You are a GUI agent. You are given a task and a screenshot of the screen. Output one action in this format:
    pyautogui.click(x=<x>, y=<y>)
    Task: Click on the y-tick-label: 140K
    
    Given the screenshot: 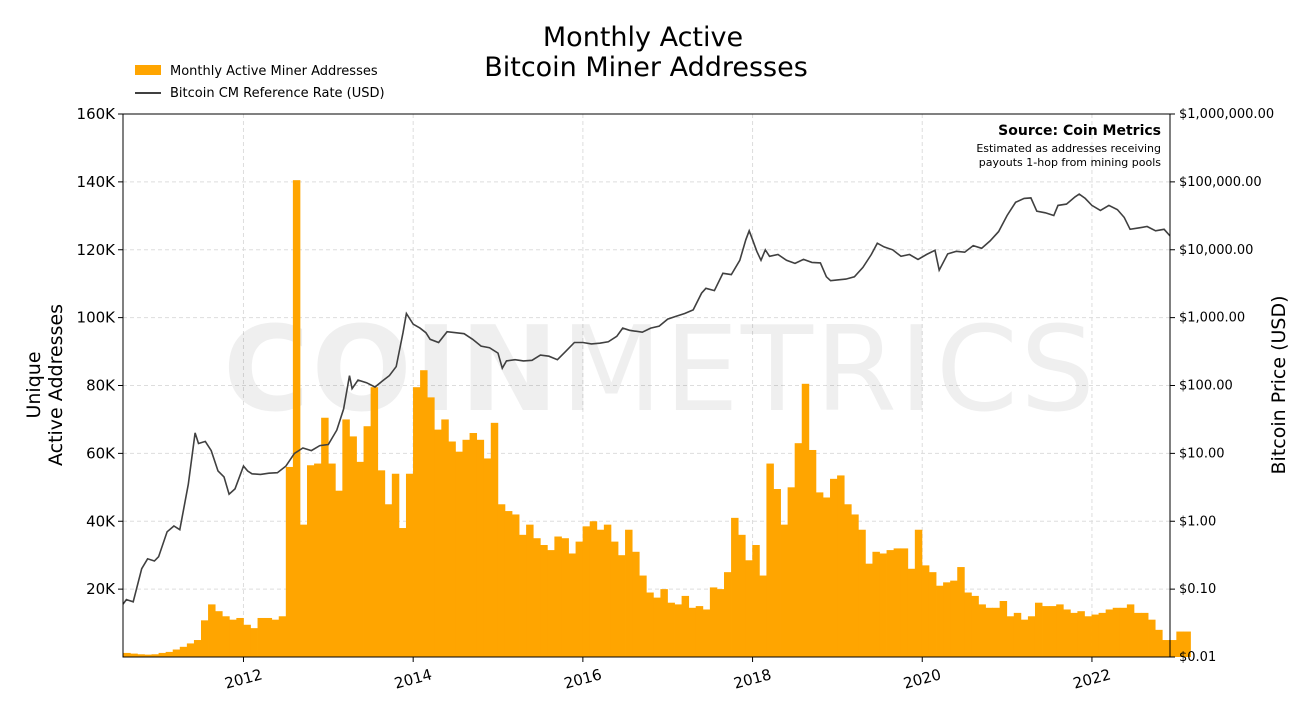 What is the action you would take?
    pyautogui.click(x=97, y=182)
    